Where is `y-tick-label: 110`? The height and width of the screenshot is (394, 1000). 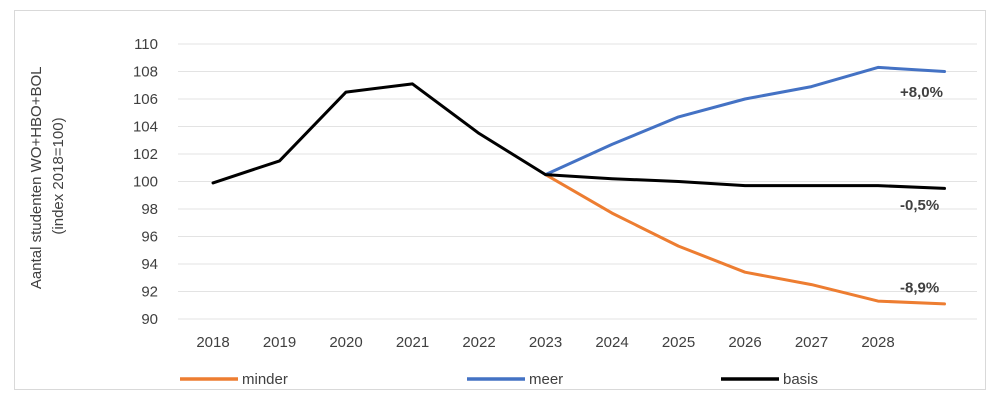 y-tick-label: 110 is located at coordinates (146, 44).